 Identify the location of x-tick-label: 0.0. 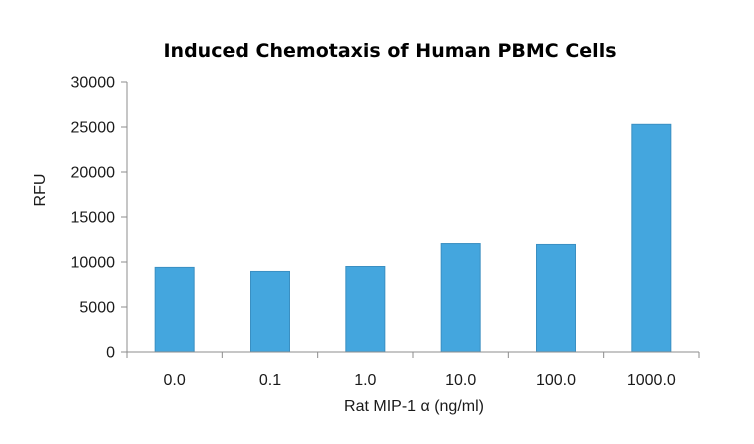
(175, 380).